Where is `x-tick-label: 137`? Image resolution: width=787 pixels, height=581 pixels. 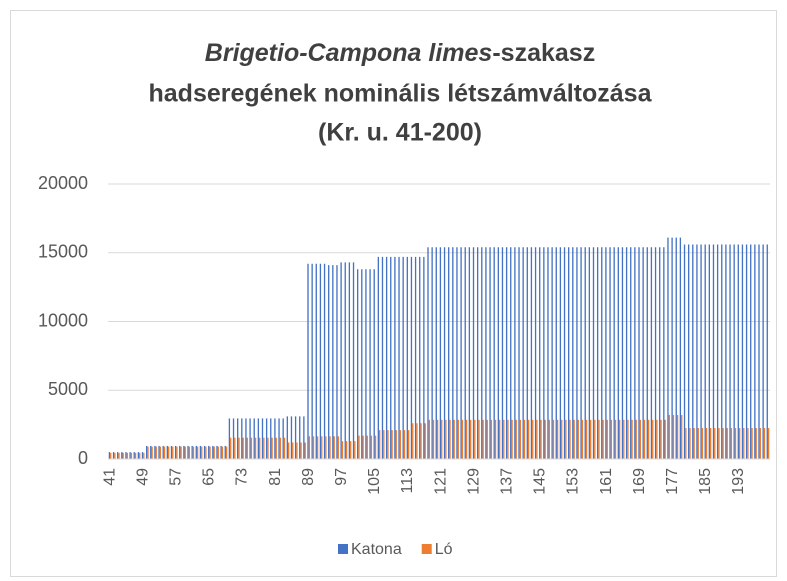
x-tick-label: 137 is located at coordinates (506, 481).